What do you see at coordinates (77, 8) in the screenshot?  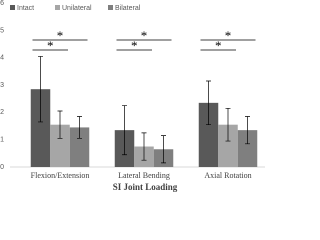 I see `legend-label: Unilateral` at bounding box center [77, 8].